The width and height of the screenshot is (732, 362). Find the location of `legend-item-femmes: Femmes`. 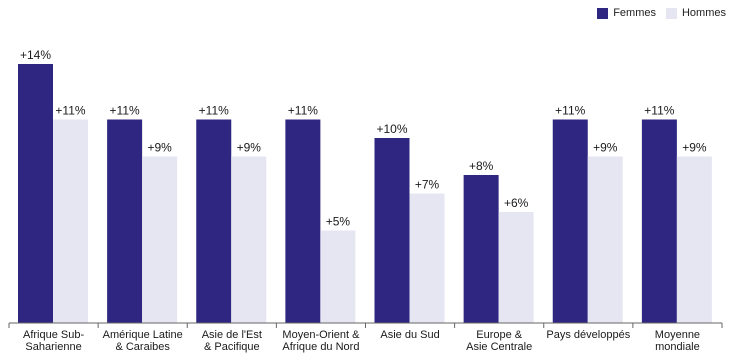

legend-item-femmes: Femmes is located at coordinates (626, 13).